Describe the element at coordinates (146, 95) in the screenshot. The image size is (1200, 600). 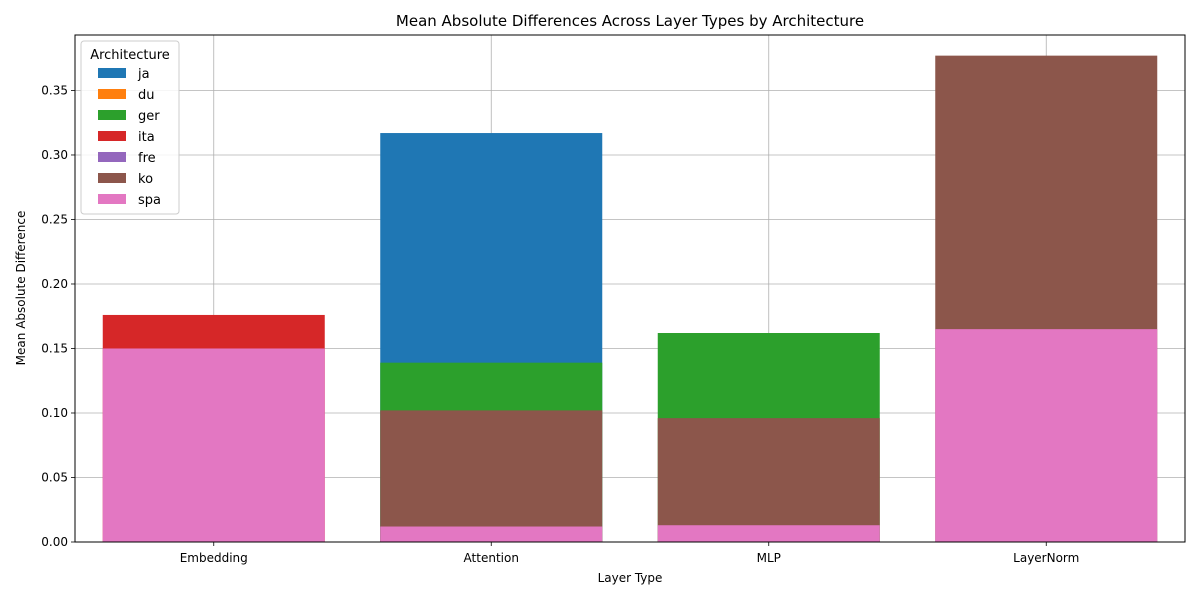
I see `legend-label-du: du` at that location.